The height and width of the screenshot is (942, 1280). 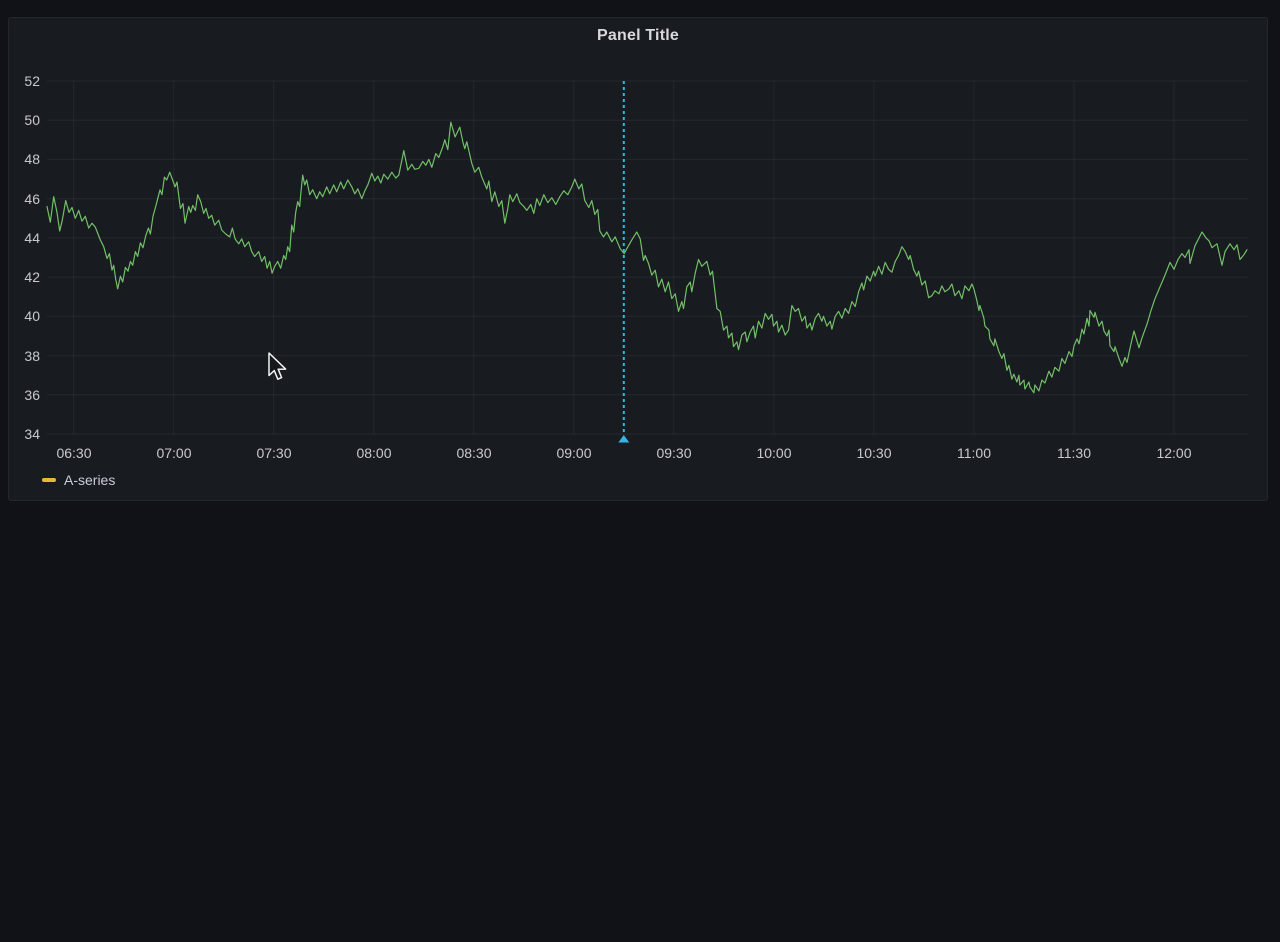 I want to click on x-tick-label: 09:30, so click(x=674, y=453).